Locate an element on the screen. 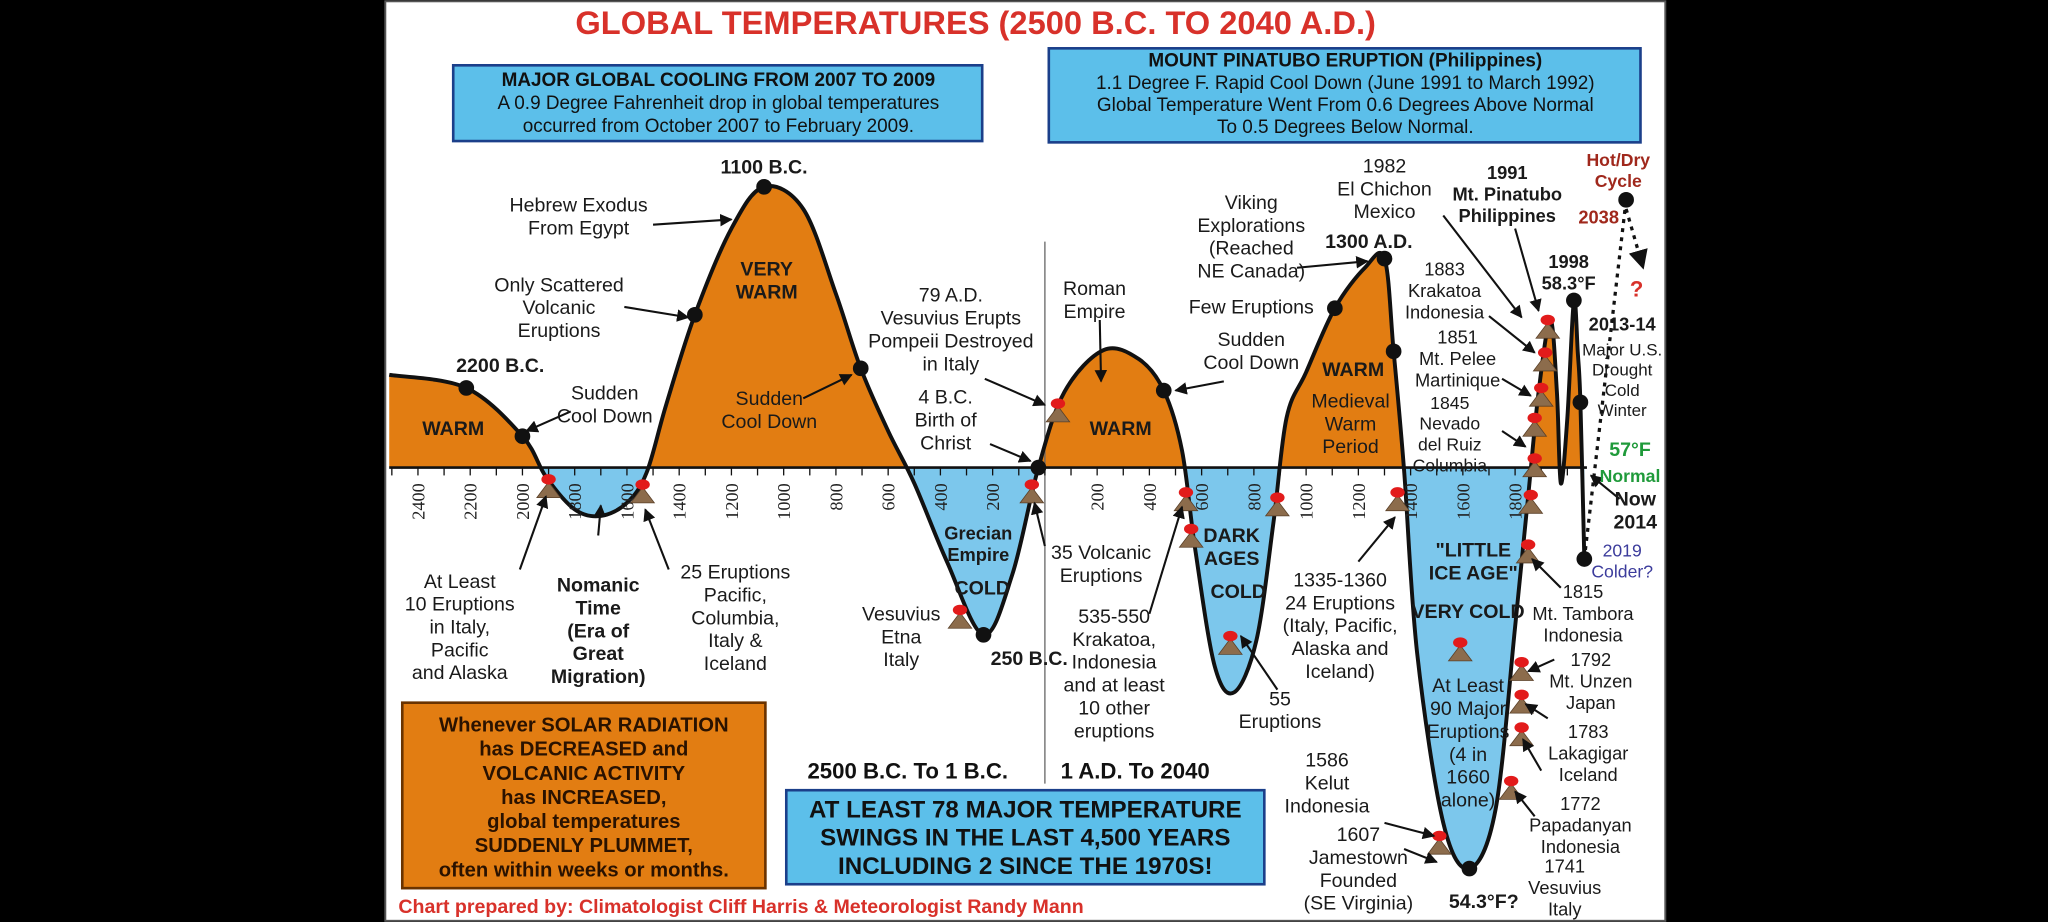 The height and width of the screenshot is (922, 2048). annotation: in Italy is located at coordinates (951, 364).